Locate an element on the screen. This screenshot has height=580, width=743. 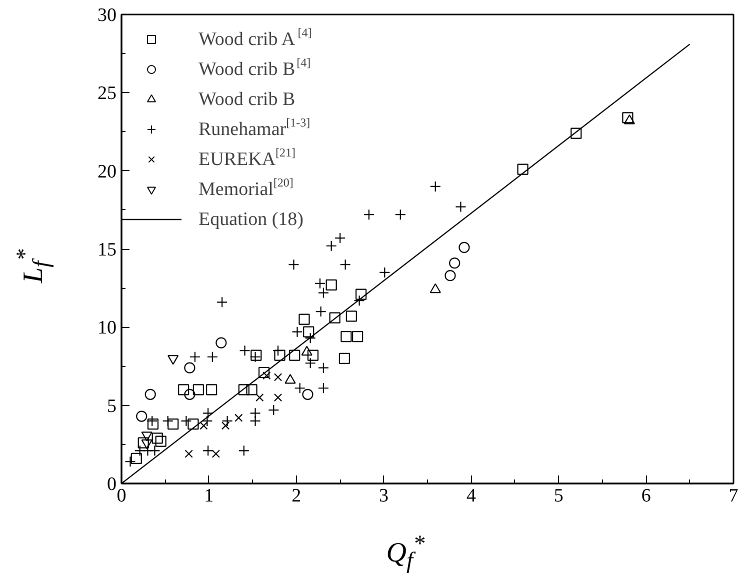
y-tick-label: 25 is located at coordinates (107, 93).